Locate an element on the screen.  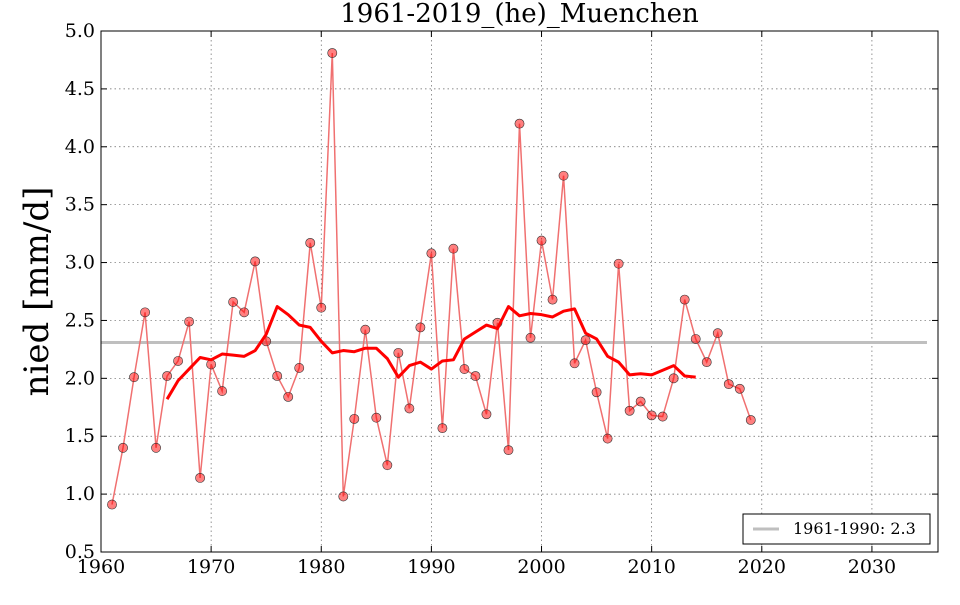
y-tick-label: 4.0 is located at coordinates (80, 147).